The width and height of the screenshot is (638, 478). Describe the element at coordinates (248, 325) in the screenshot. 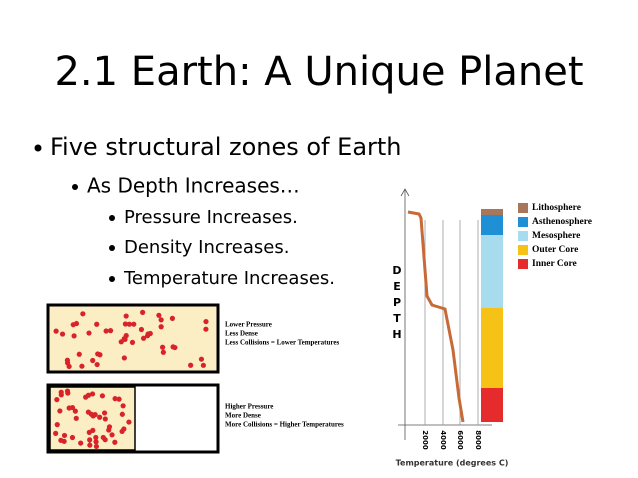

I see `box-label: Lower Pressure` at that location.